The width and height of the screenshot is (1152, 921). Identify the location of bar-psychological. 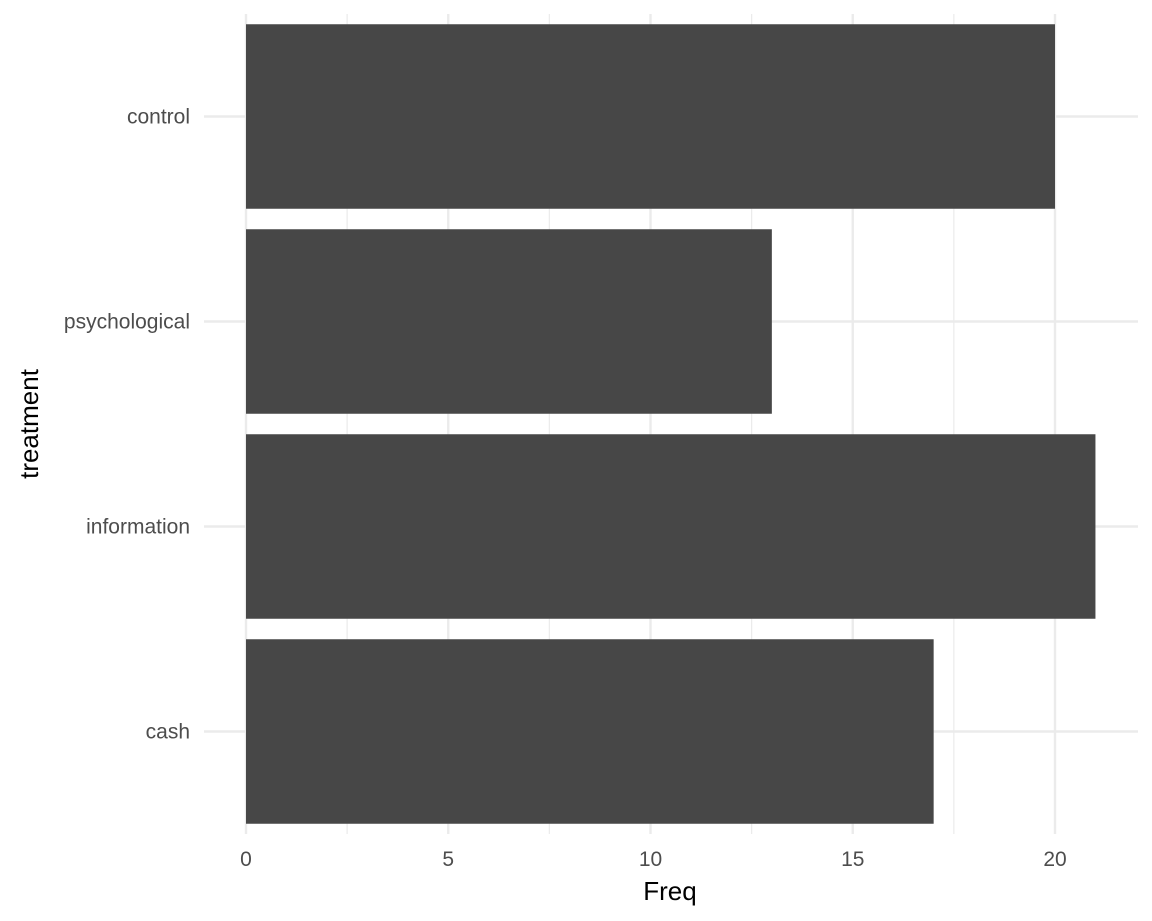
(509, 321).